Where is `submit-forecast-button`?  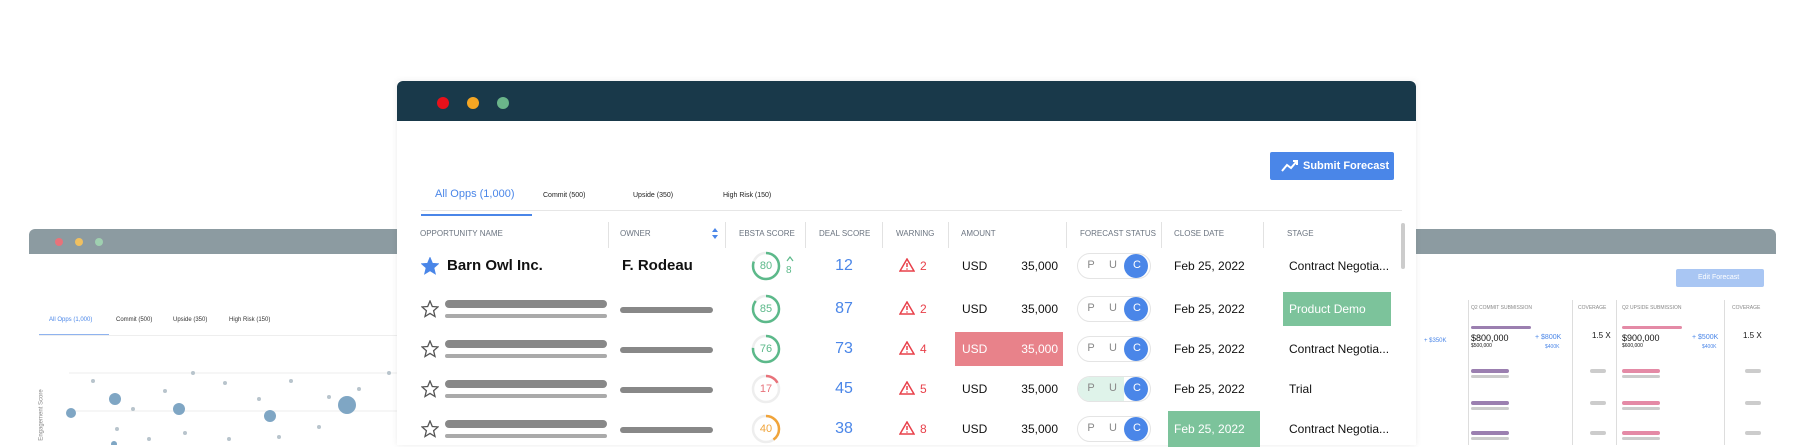 submit-forecast-button is located at coordinates (1332, 166).